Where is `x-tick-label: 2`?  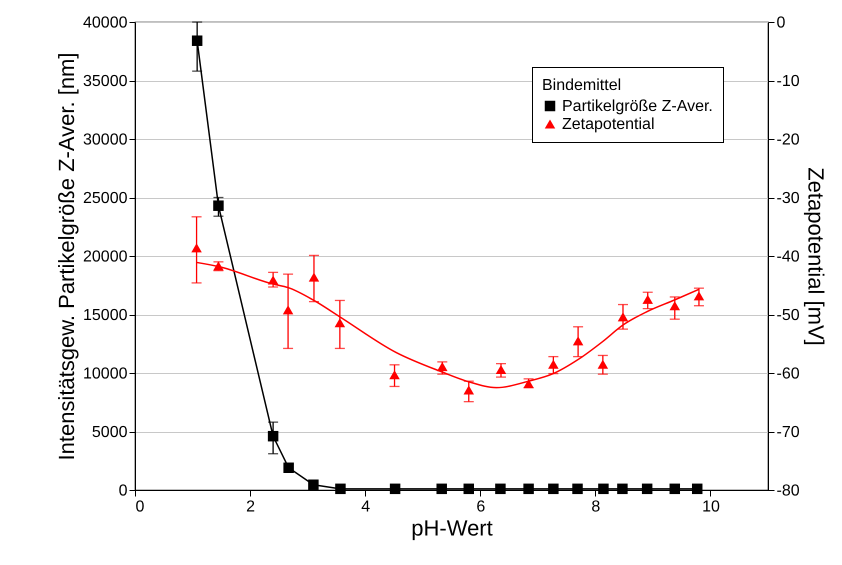 x-tick-label: 2 is located at coordinates (251, 507).